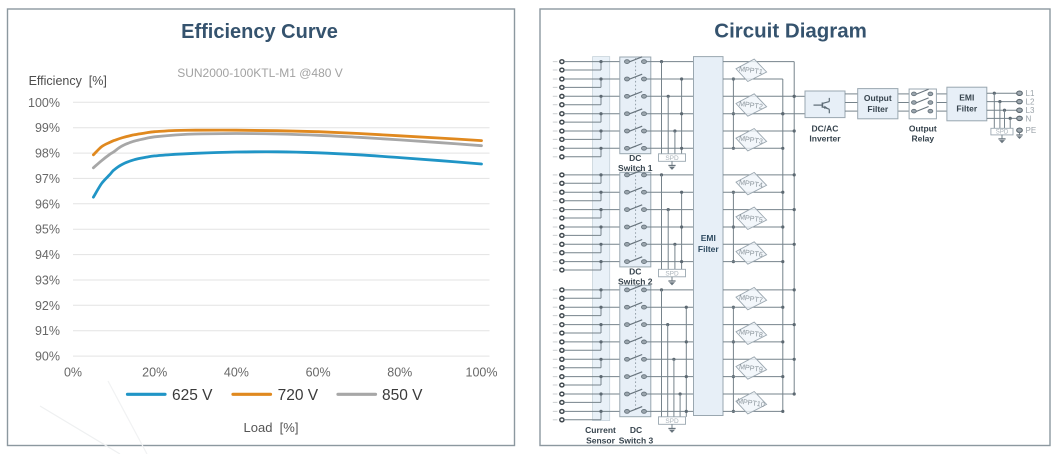 The width and height of the screenshot is (1059, 454). What do you see at coordinates (750, 183) in the screenshot?
I see `svg-text: MPPT4` at bounding box center [750, 183].